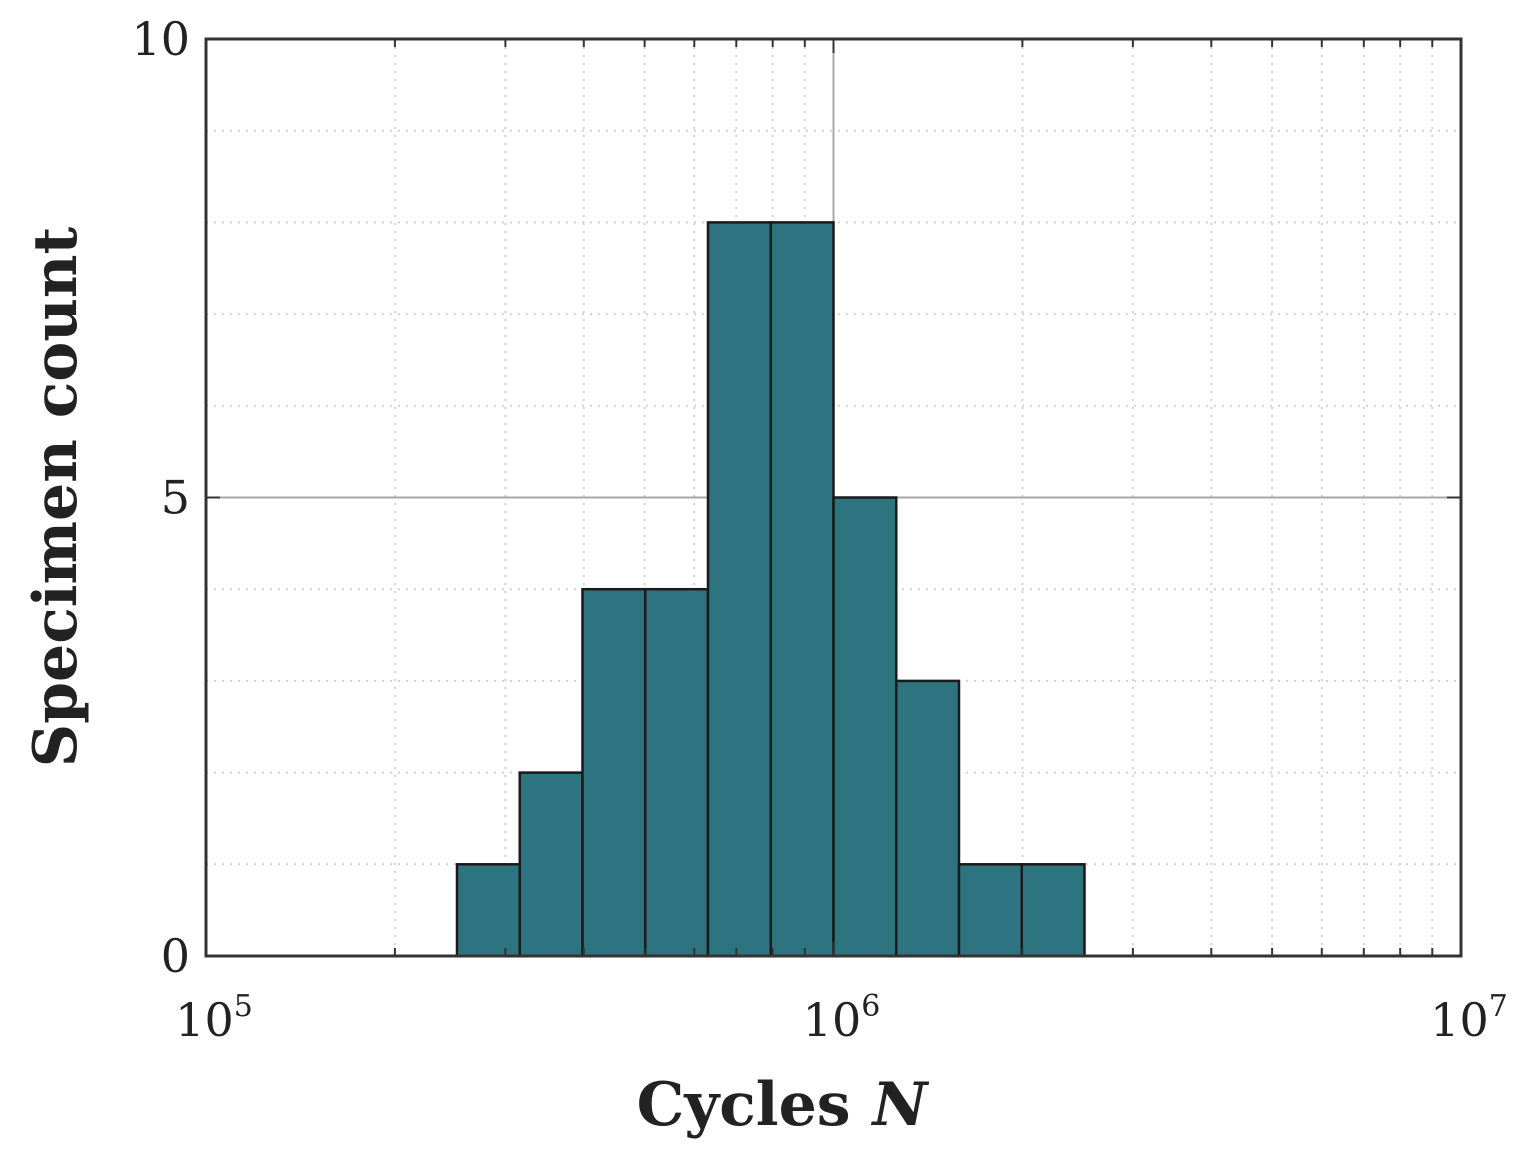  I want to click on x-tick-label-1e5: 10⁵, so click(214, 1018).